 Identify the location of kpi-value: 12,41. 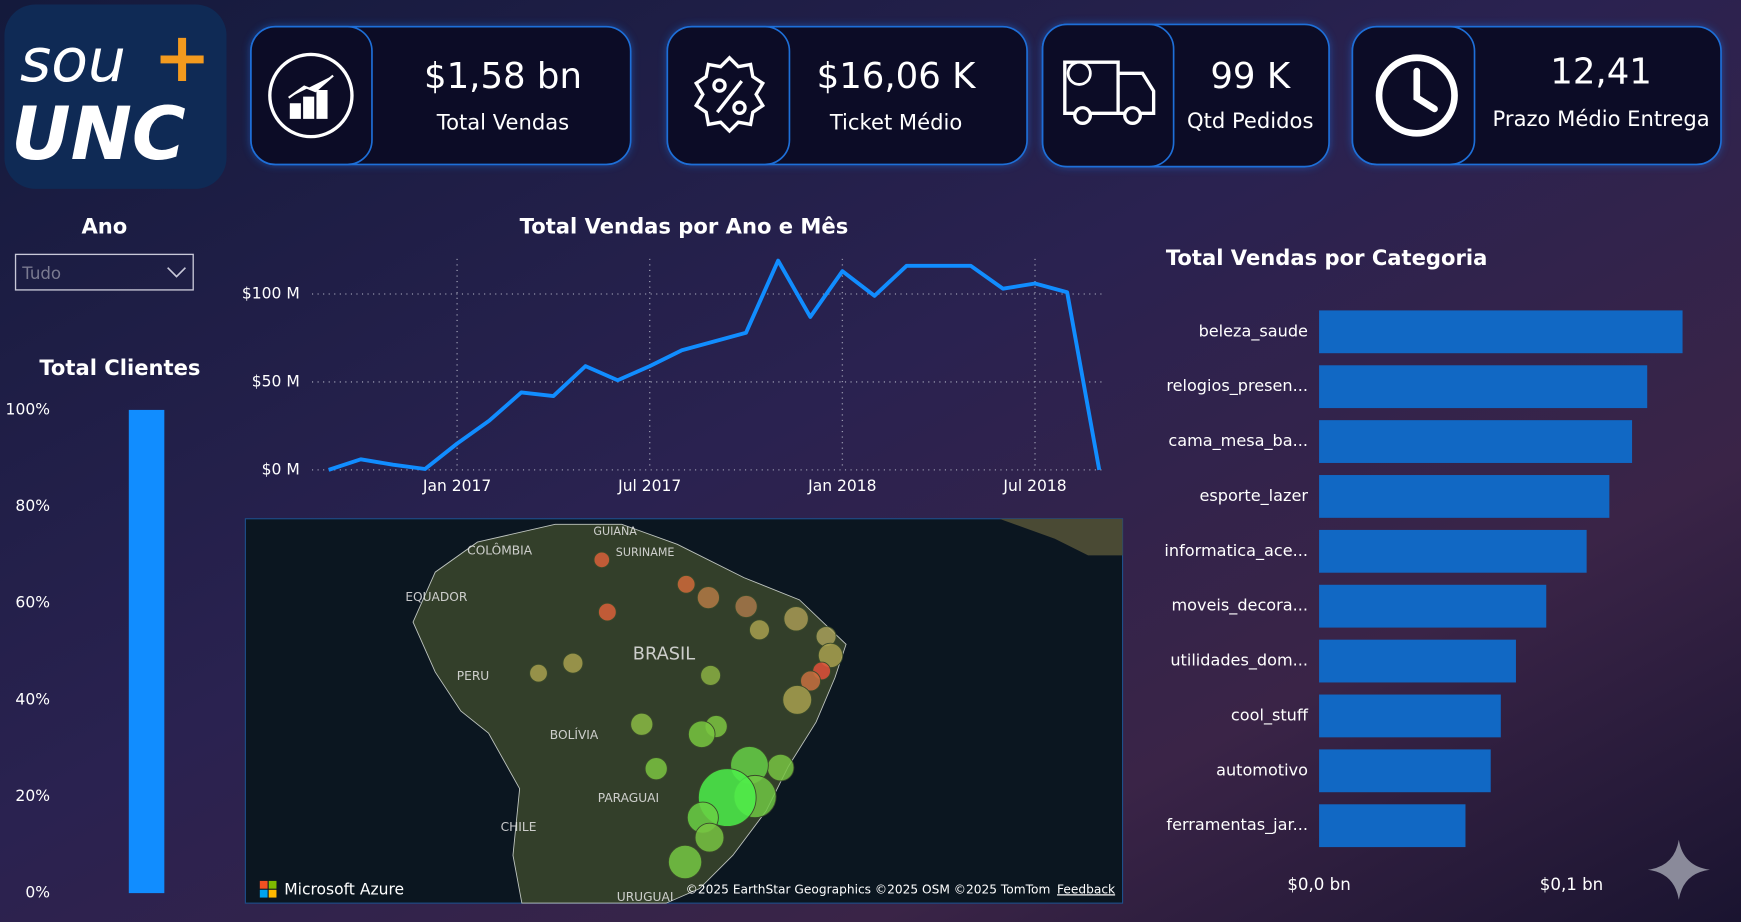
(1601, 71).